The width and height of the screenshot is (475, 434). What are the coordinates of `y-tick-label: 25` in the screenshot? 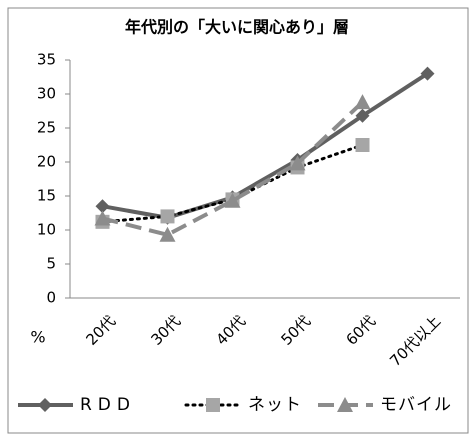 It's located at (46, 128).